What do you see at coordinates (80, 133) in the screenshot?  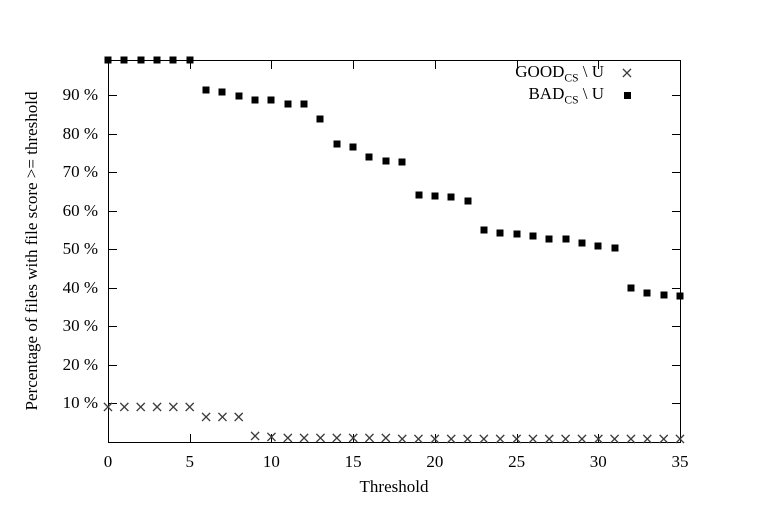 I see `y-tick-label: 80 %` at bounding box center [80, 133].